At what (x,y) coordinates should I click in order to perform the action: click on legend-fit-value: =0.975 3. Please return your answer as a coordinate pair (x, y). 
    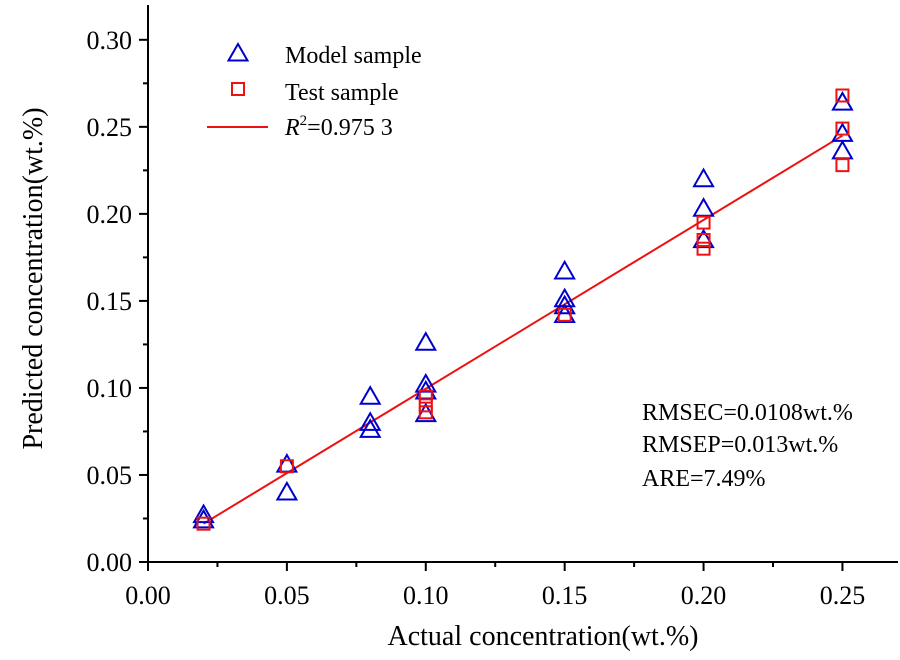
    Looking at the image, I should click on (350, 128).